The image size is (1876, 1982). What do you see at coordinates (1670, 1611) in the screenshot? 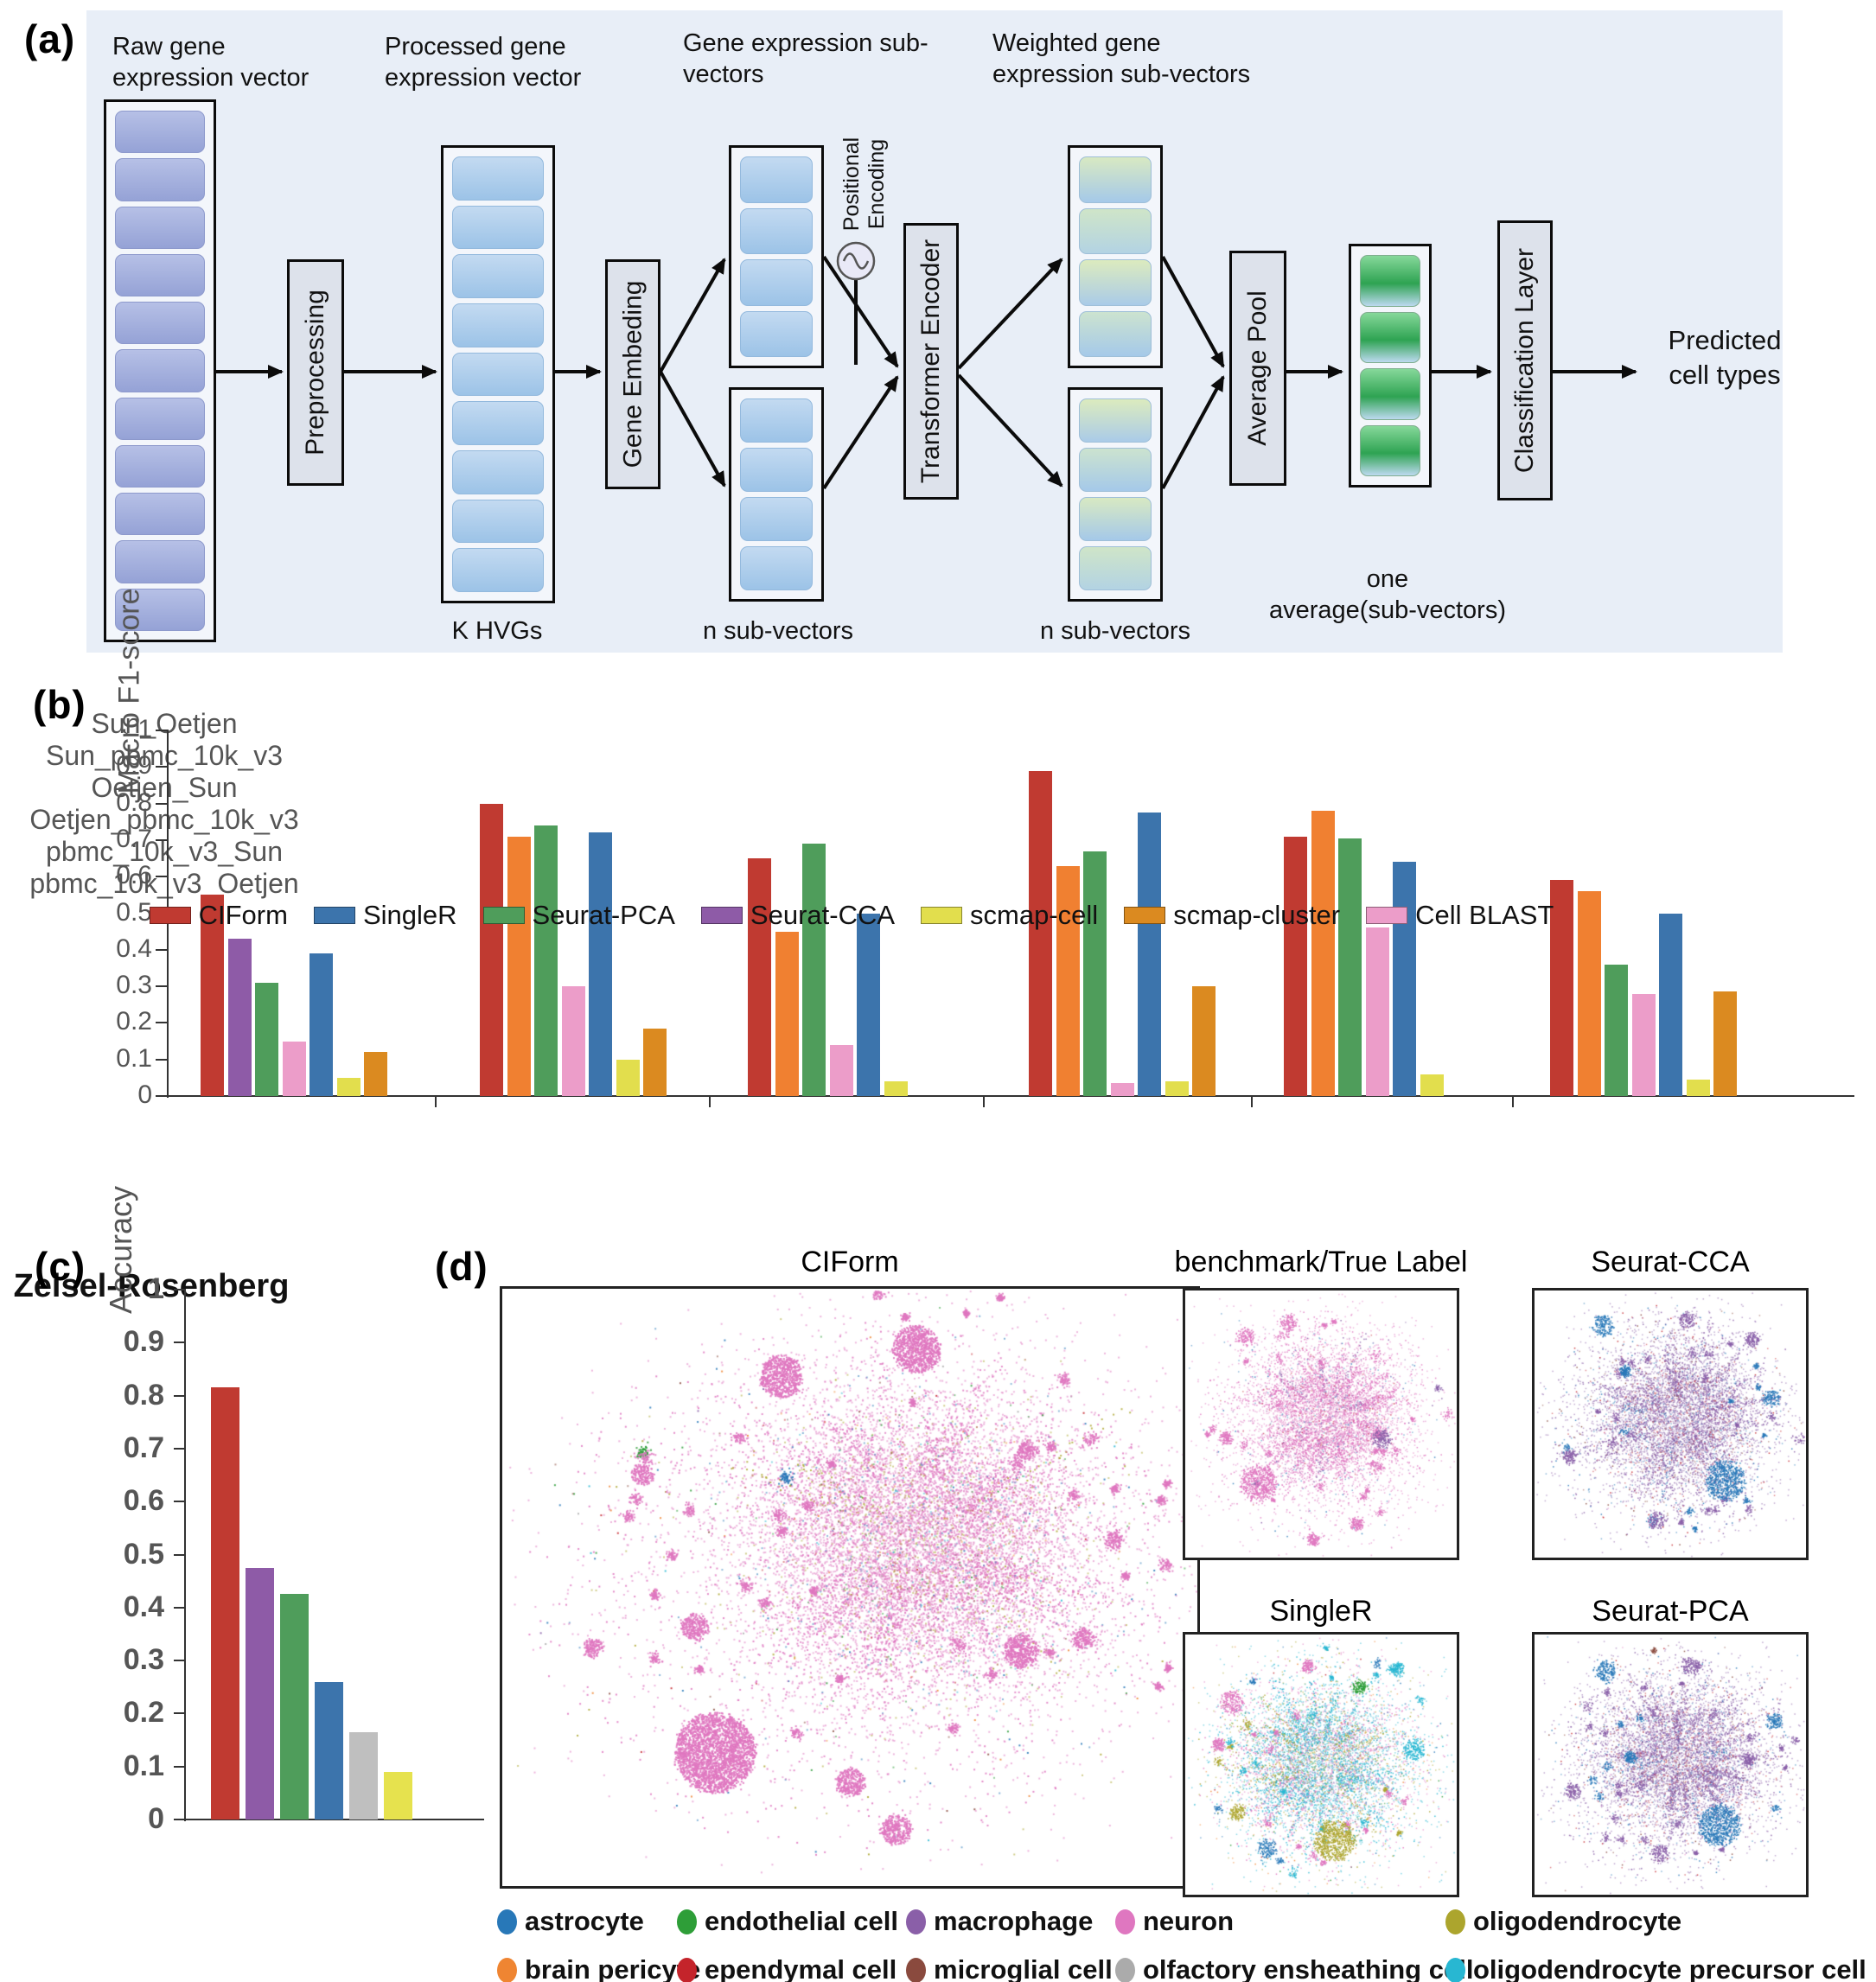
I see `plot-title-seurat-pca: Seurat-PCA` at bounding box center [1670, 1611].